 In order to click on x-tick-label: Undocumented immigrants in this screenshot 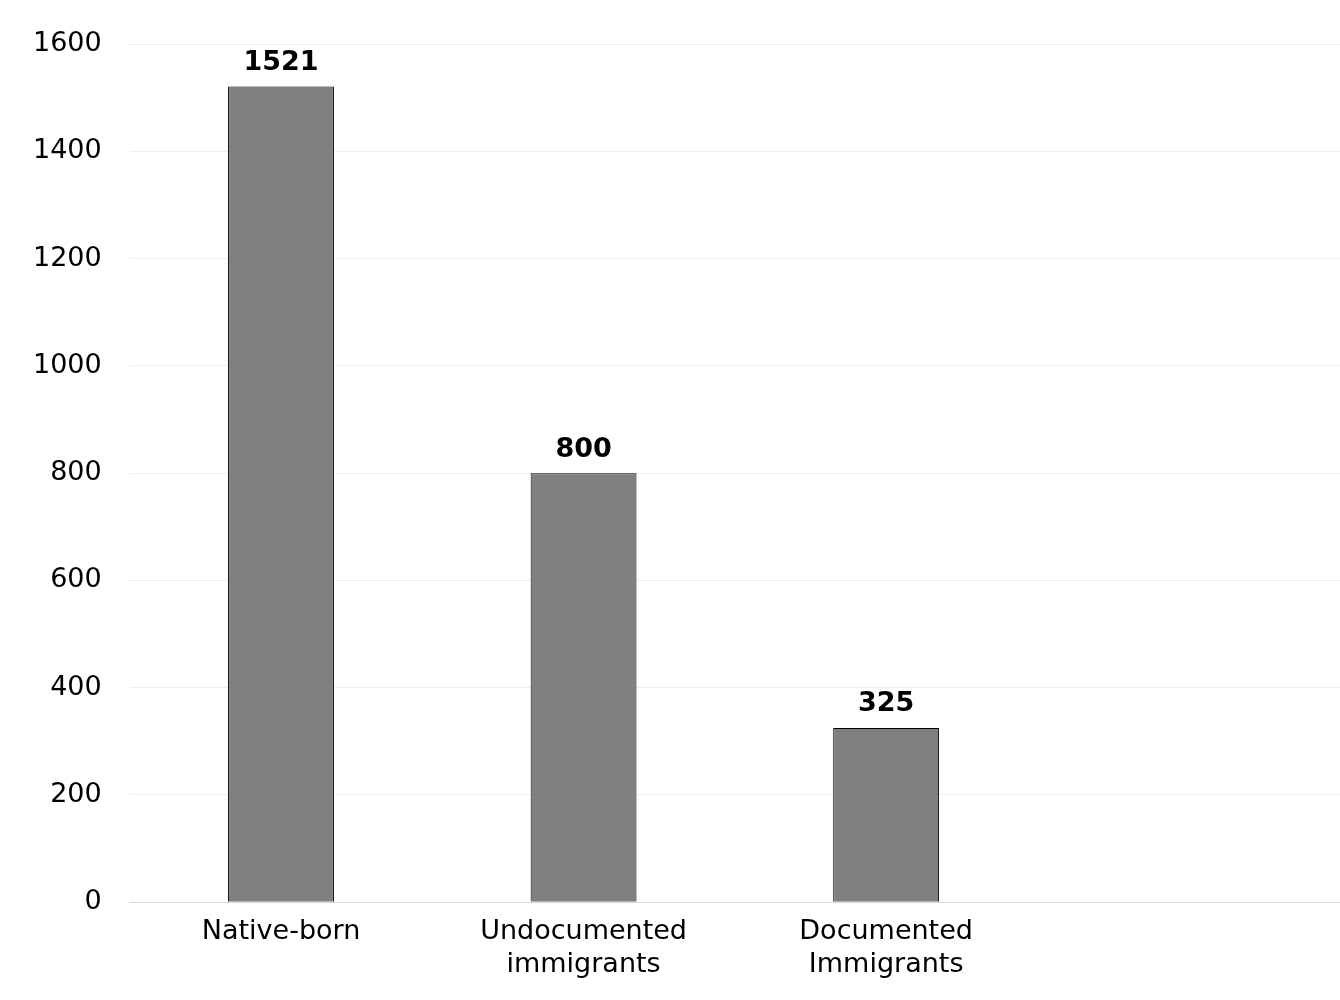, I will do `click(583, 946)`.